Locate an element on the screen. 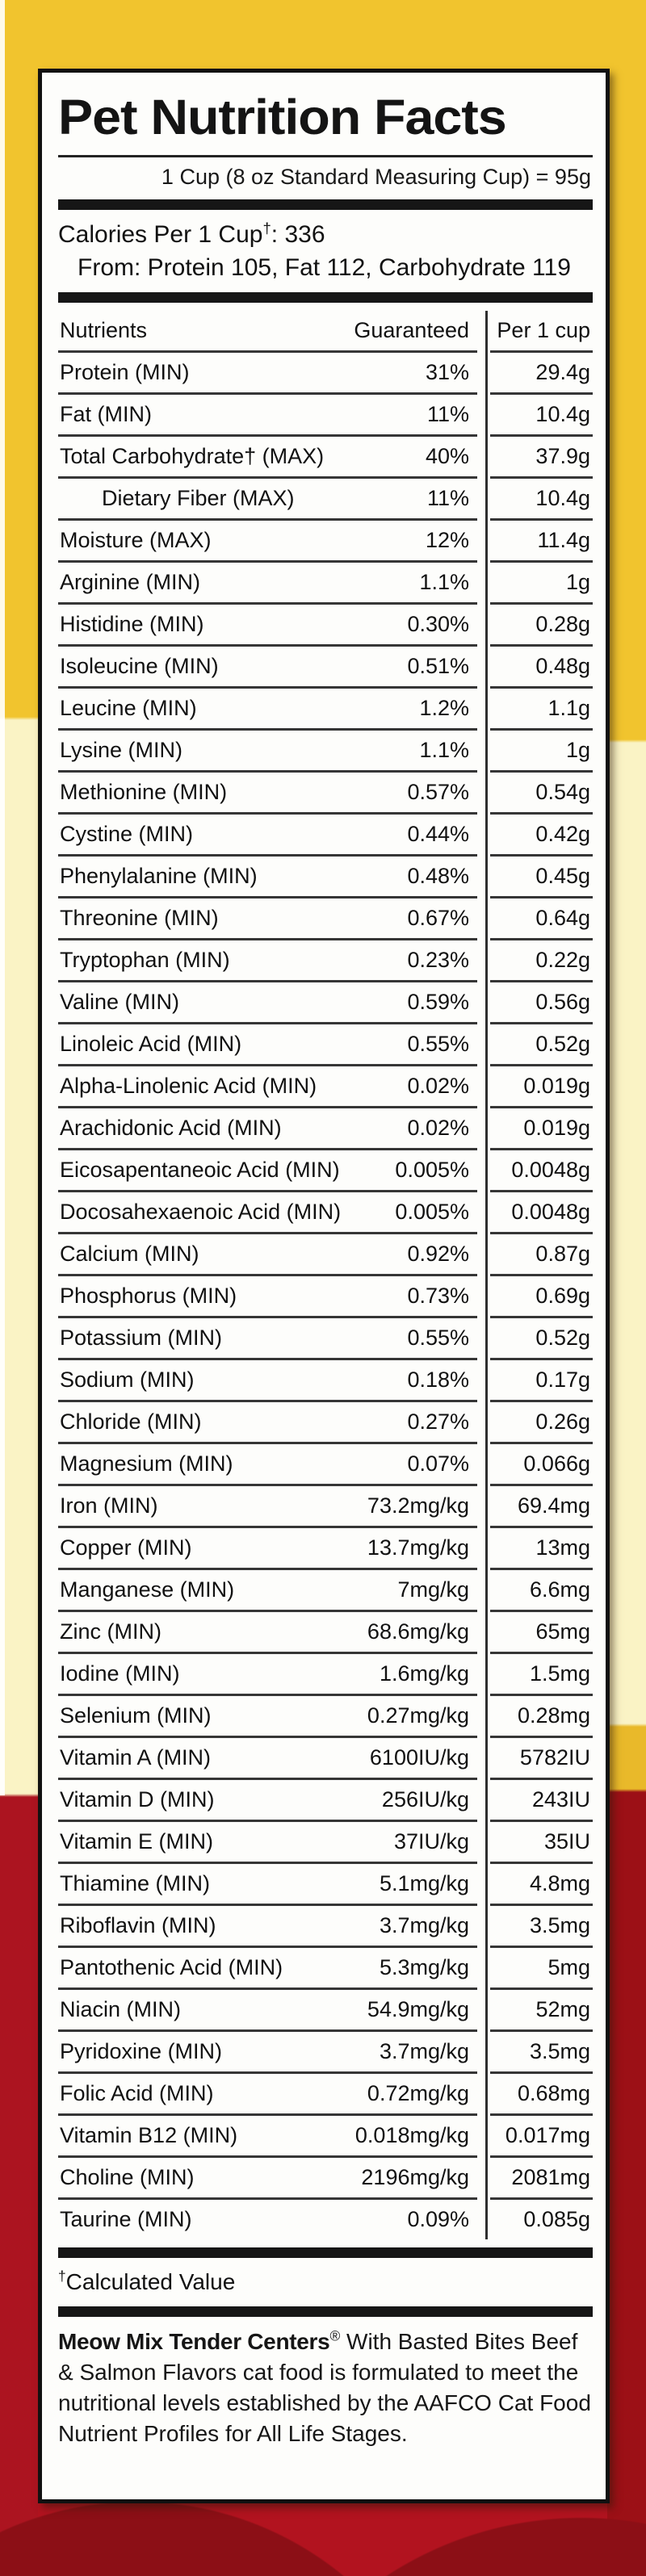 The height and width of the screenshot is (2576, 646). per-cup-value: 0.48g is located at coordinates (541, 668).